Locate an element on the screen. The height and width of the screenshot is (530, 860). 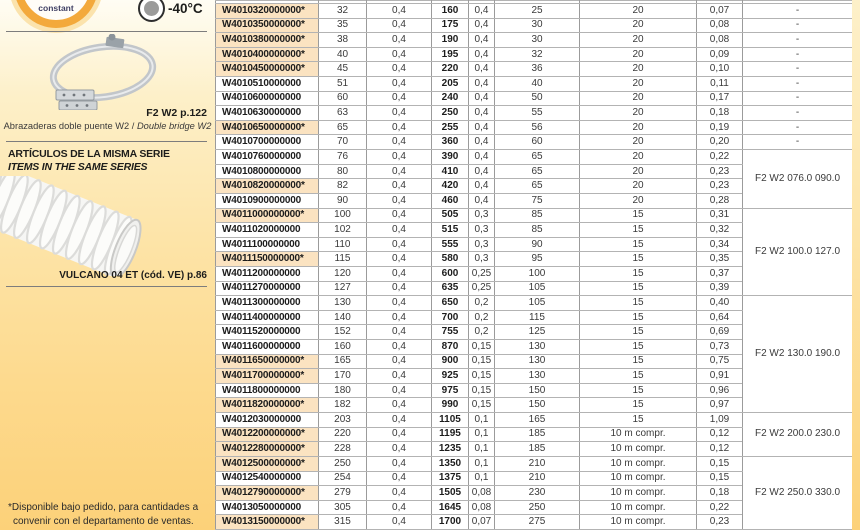
value-cell: 0,12 is located at coordinates (719, 434).